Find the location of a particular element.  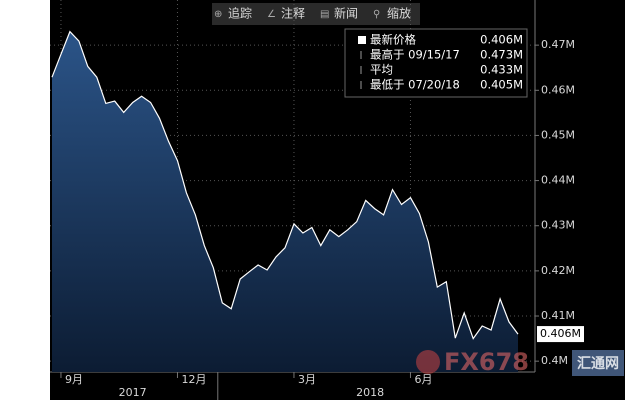

toolbar-icon: ∠ is located at coordinates (271, 14).